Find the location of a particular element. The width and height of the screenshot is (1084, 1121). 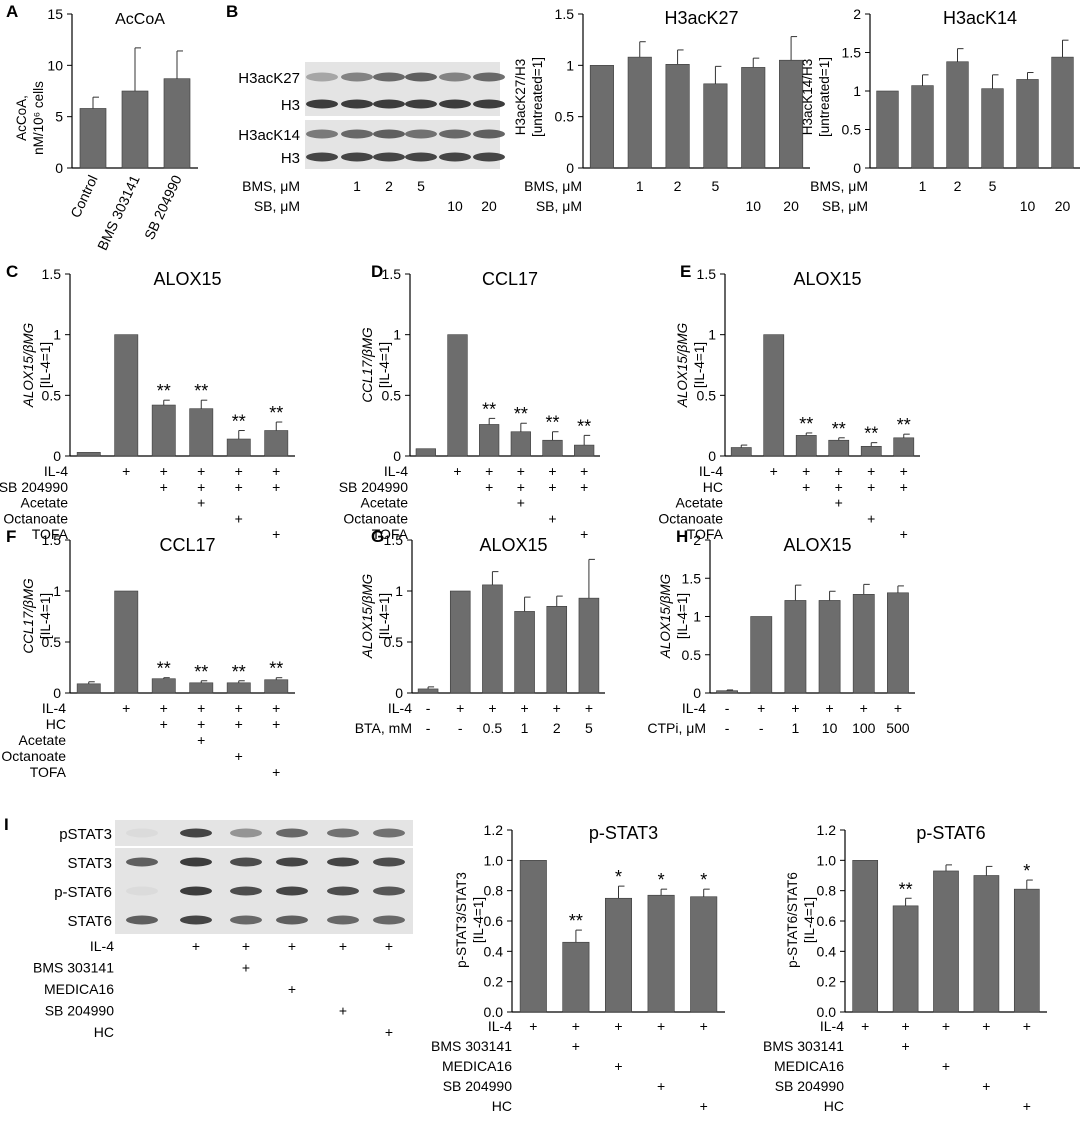

panel-letter: B is located at coordinates (232, 11).